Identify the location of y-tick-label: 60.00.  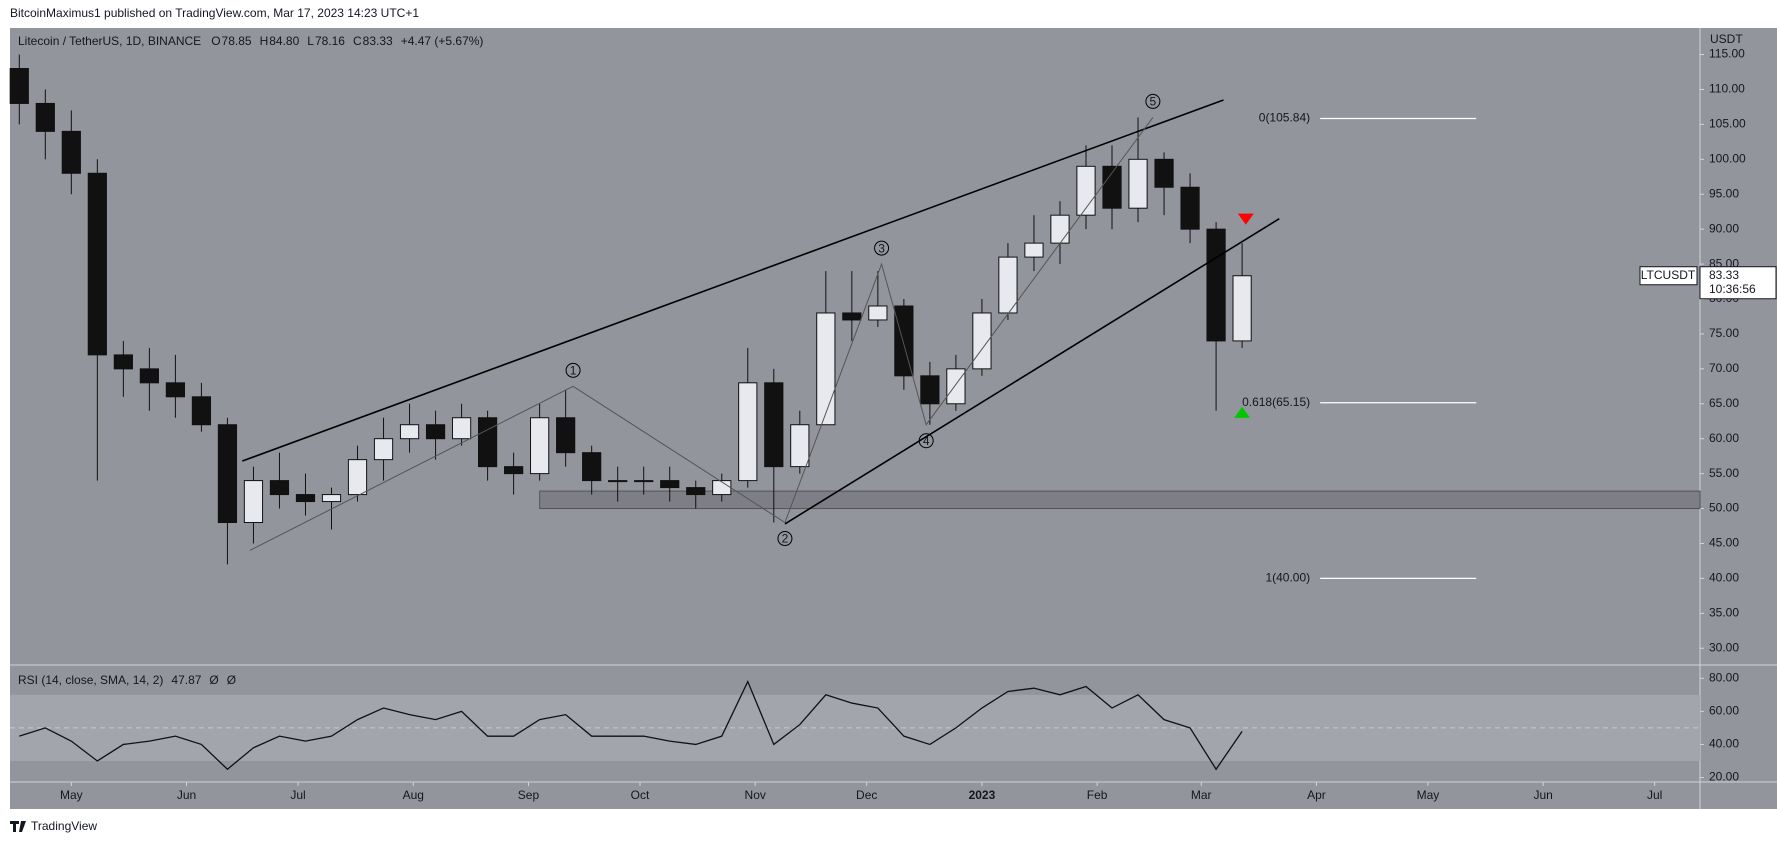
(1724, 711).